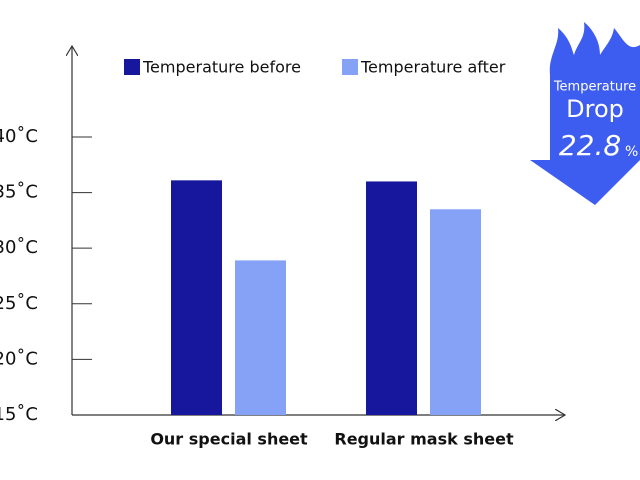 The height and width of the screenshot is (480, 640). What do you see at coordinates (229, 439) in the screenshot?
I see `x-tick-label: Our special sheet` at bounding box center [229, 439].